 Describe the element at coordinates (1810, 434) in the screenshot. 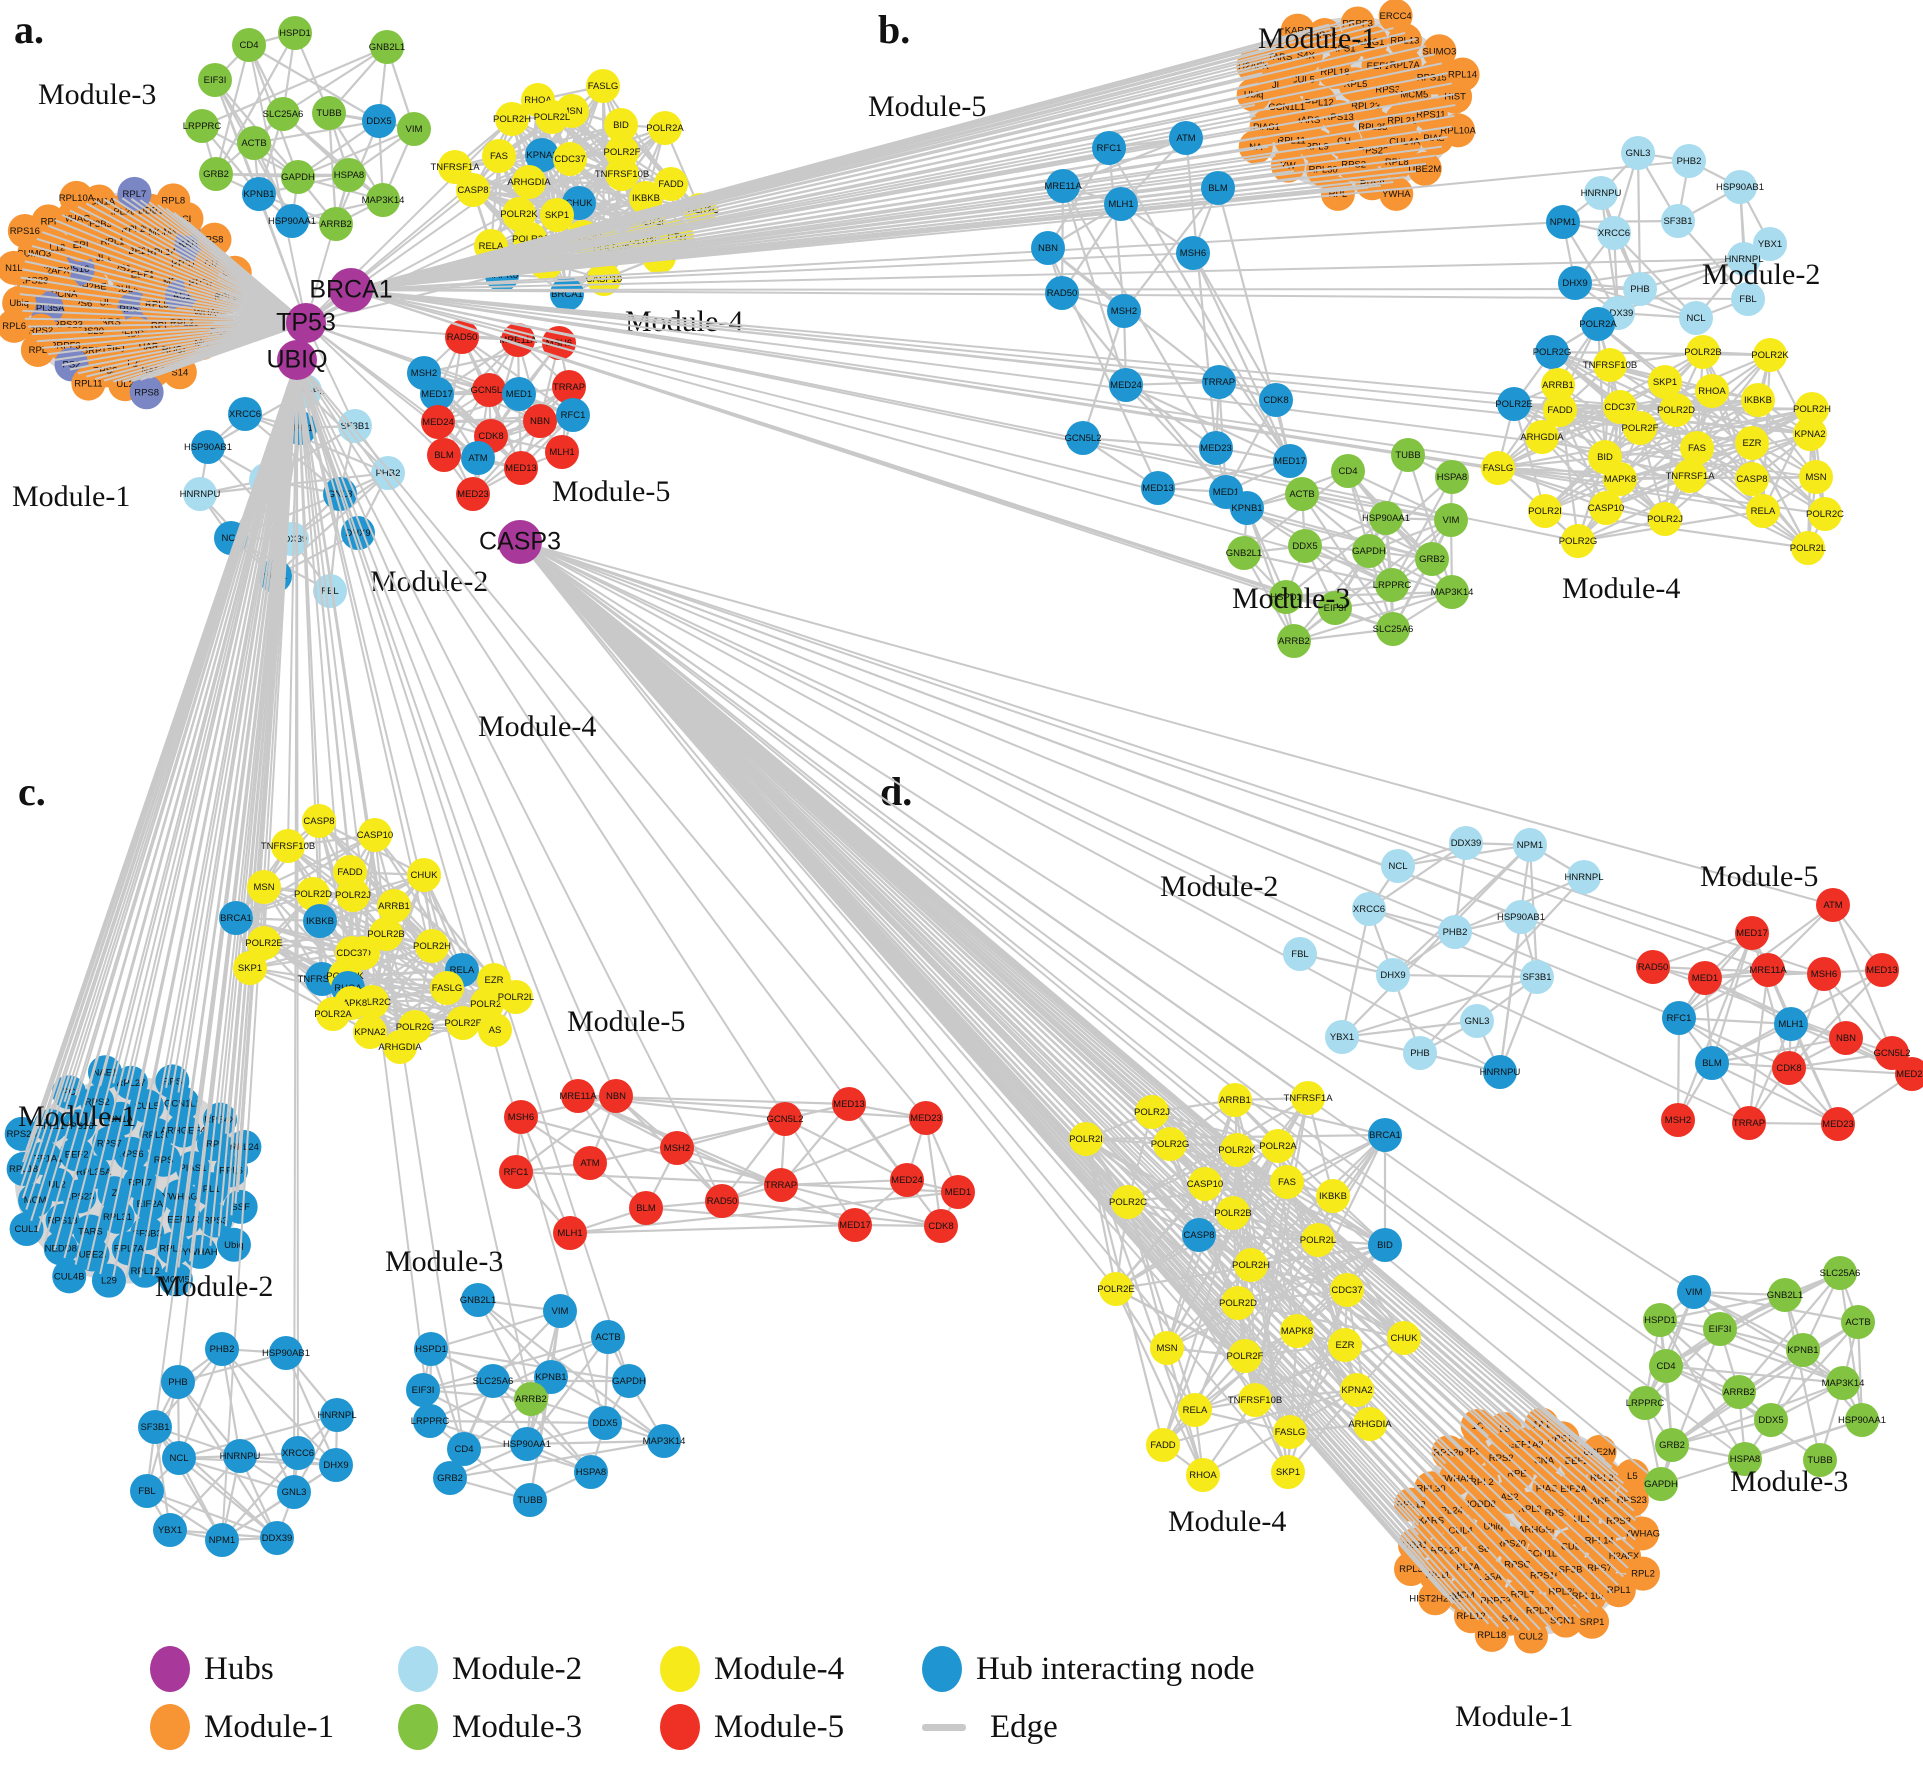

I see `network-node: KPNA2` at that location.